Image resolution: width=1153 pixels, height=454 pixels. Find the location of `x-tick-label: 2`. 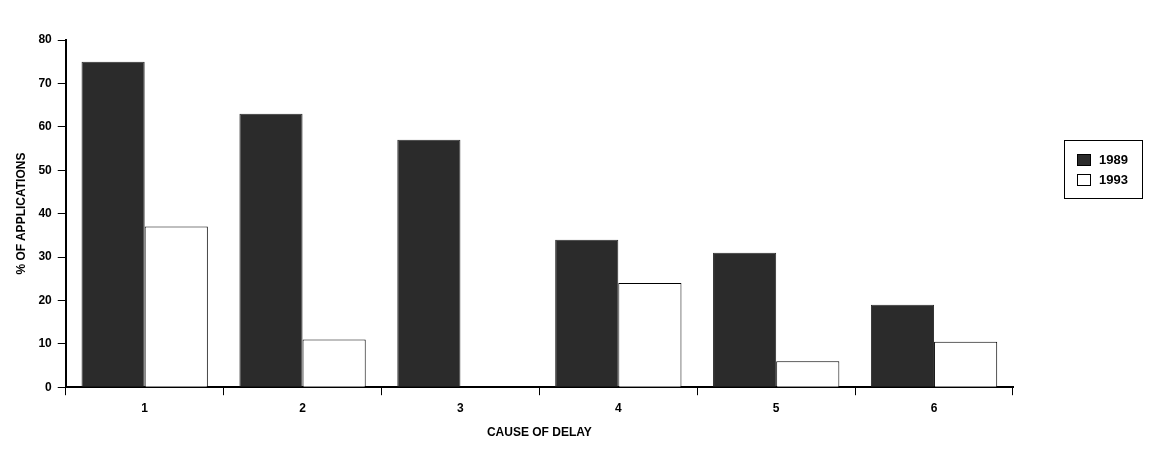

x-tick-label: 2 is located at coordinates (303, 407).